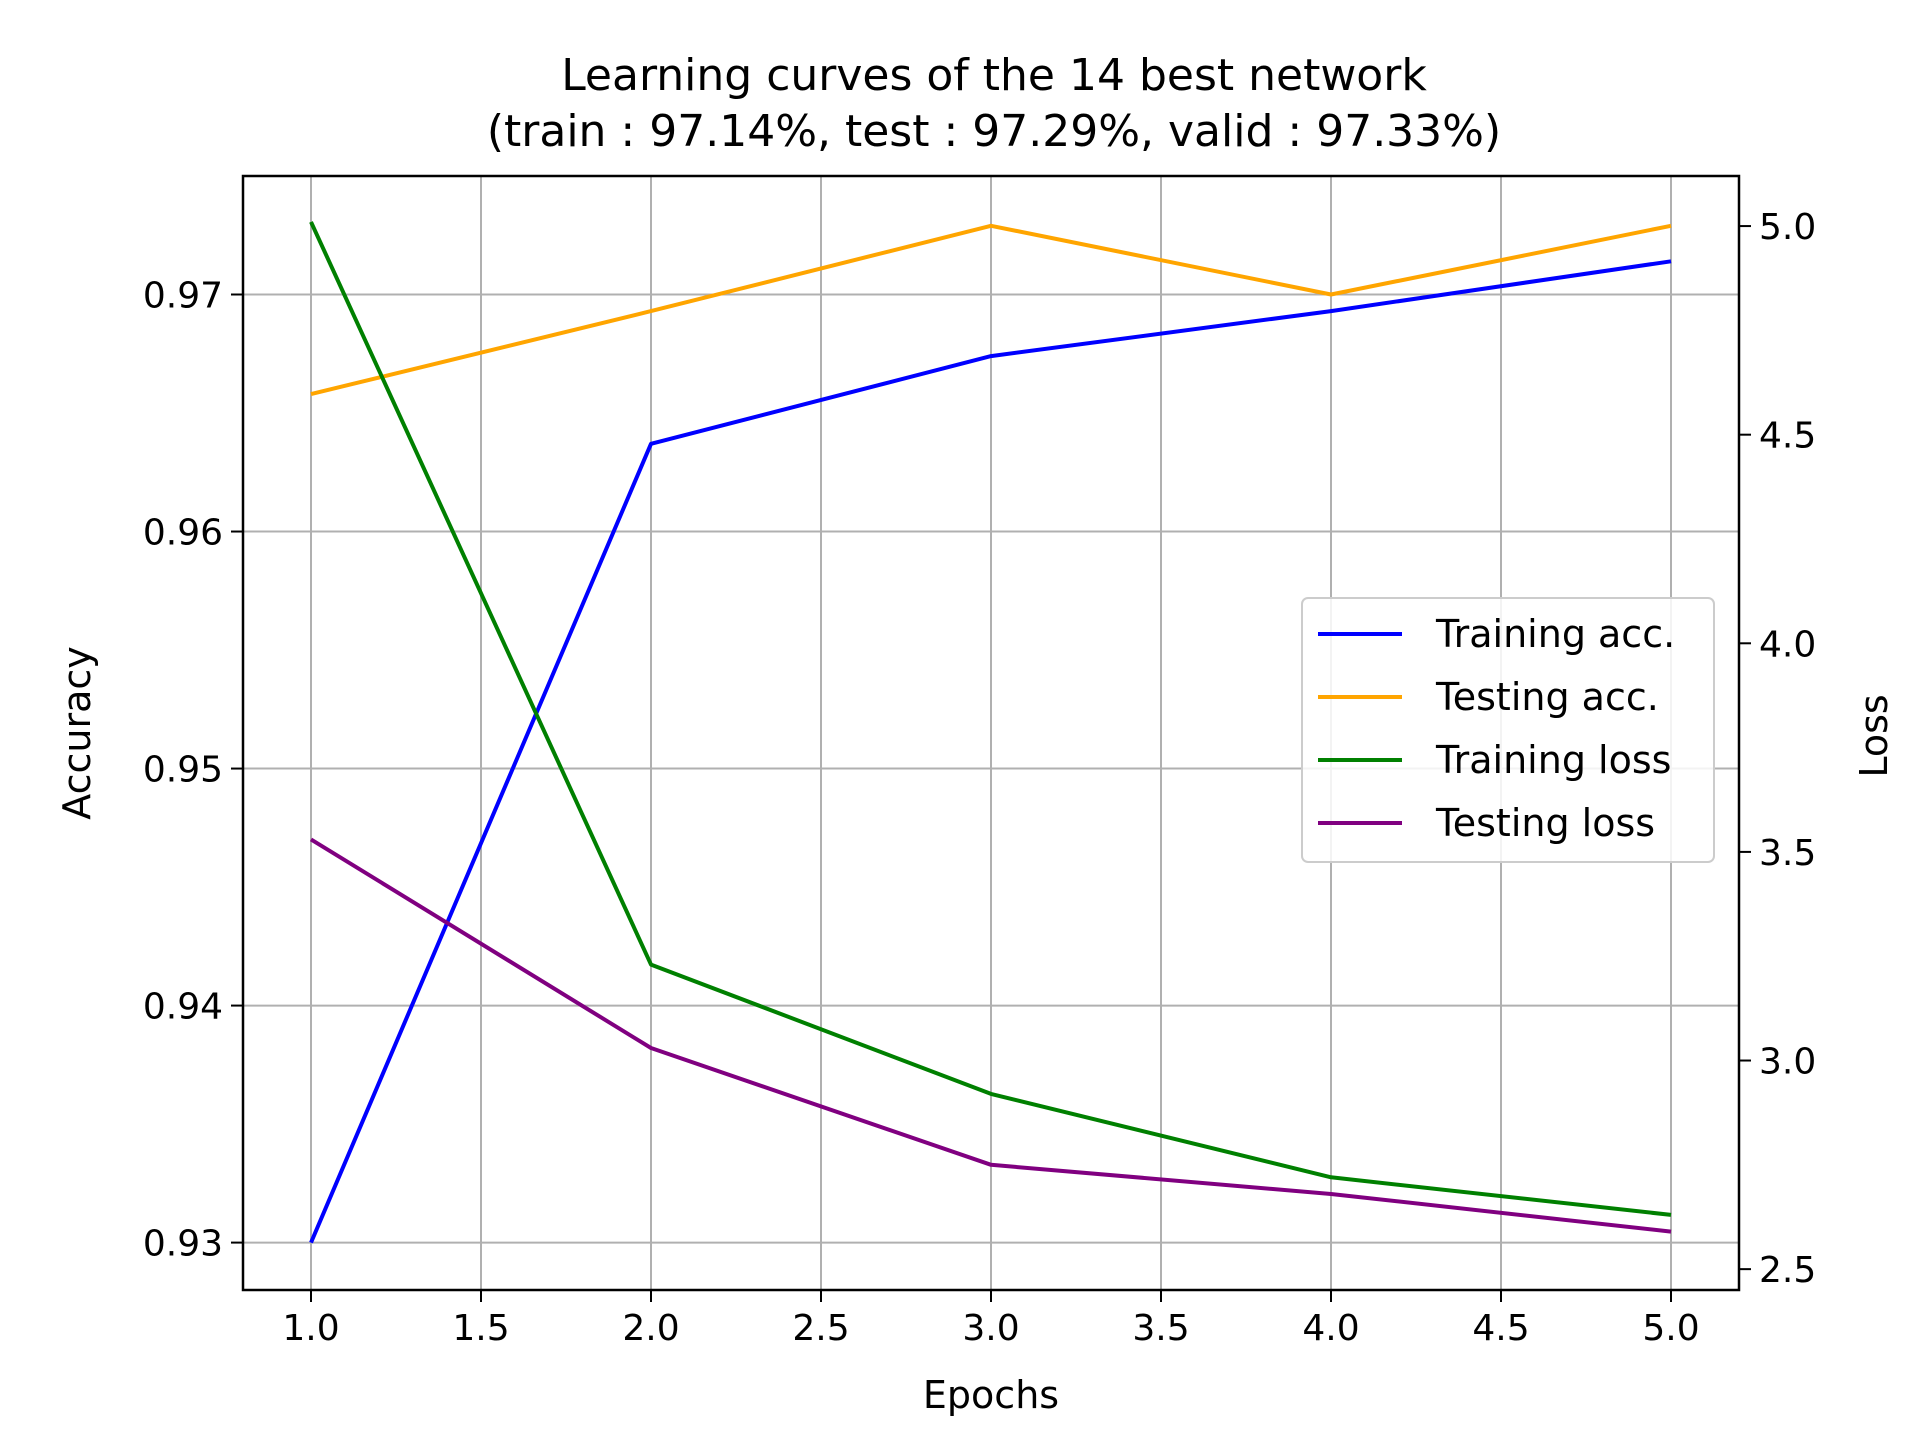 The width and height of the screenshot is (1920, 1440). What do you see at coordinates (183, 1007) in the screenshot?
I see `y-tick-label: 0.94` at bounding box center [183, 1007].